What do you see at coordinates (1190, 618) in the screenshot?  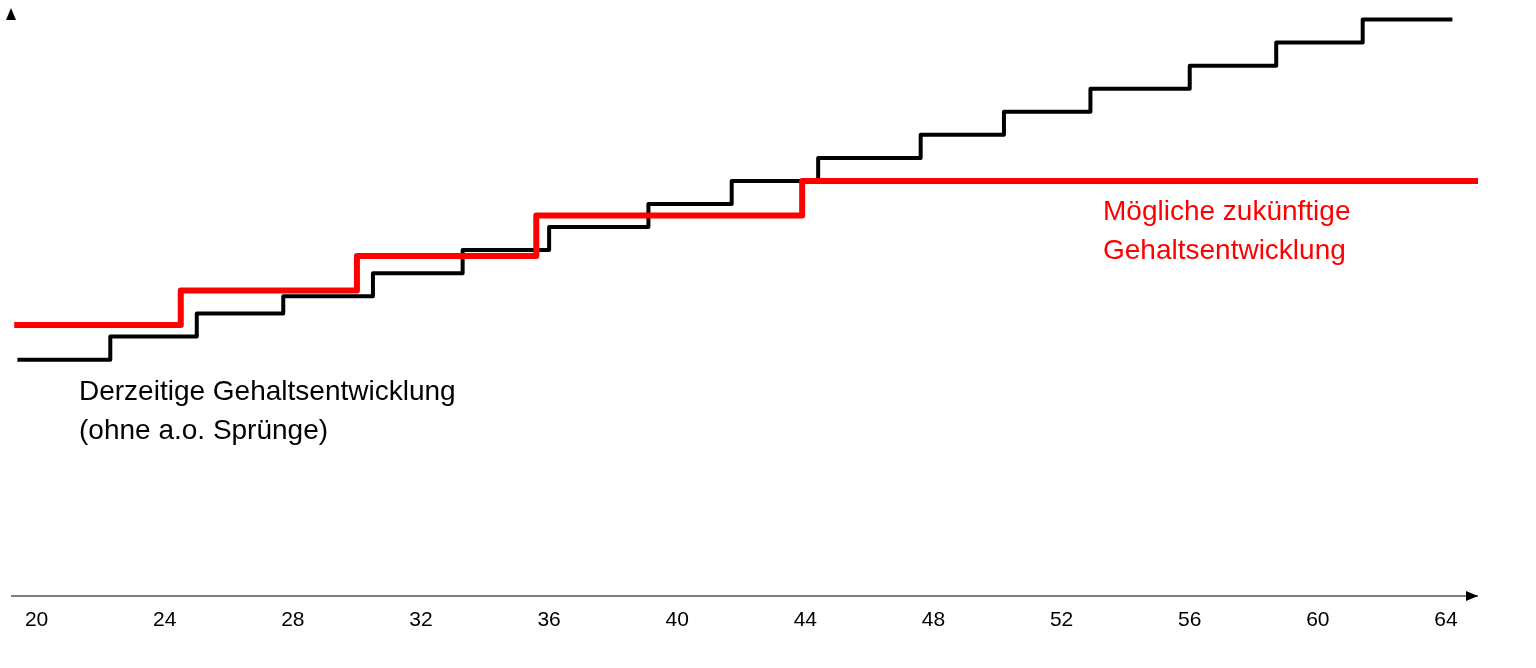 I see `x-tick-label: 56` at bounding box center [1190, 618].